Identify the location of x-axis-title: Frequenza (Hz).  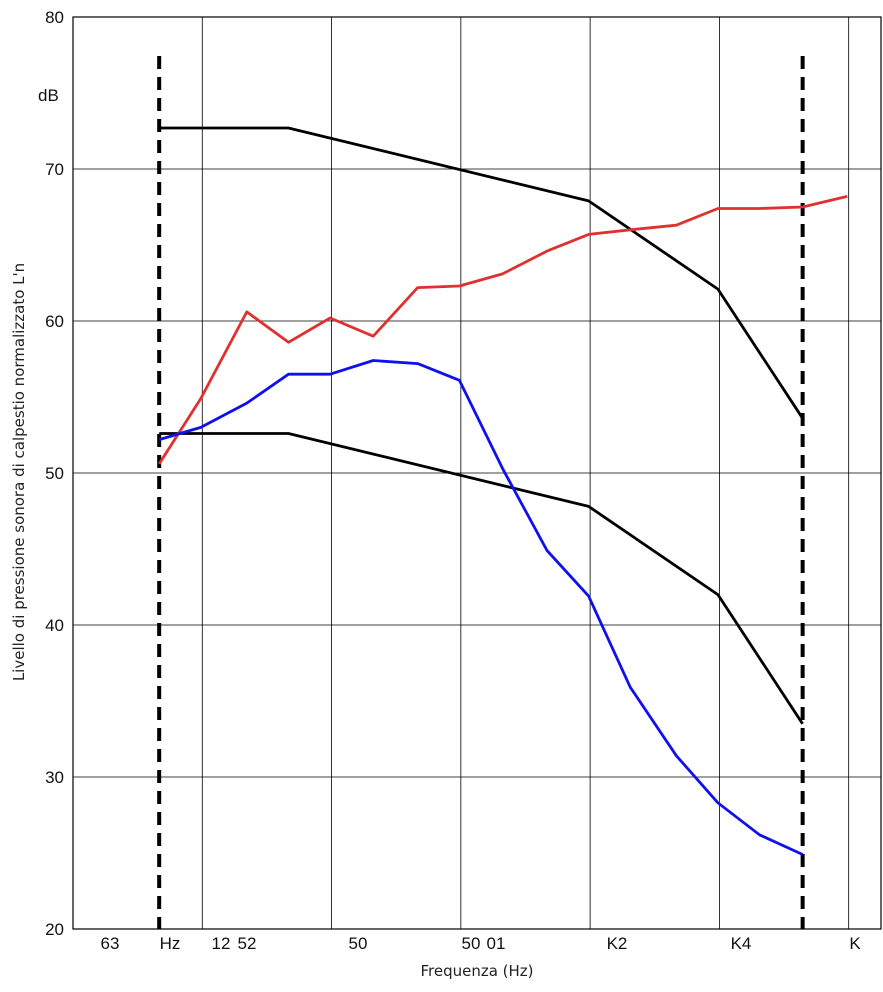
(476, 971).